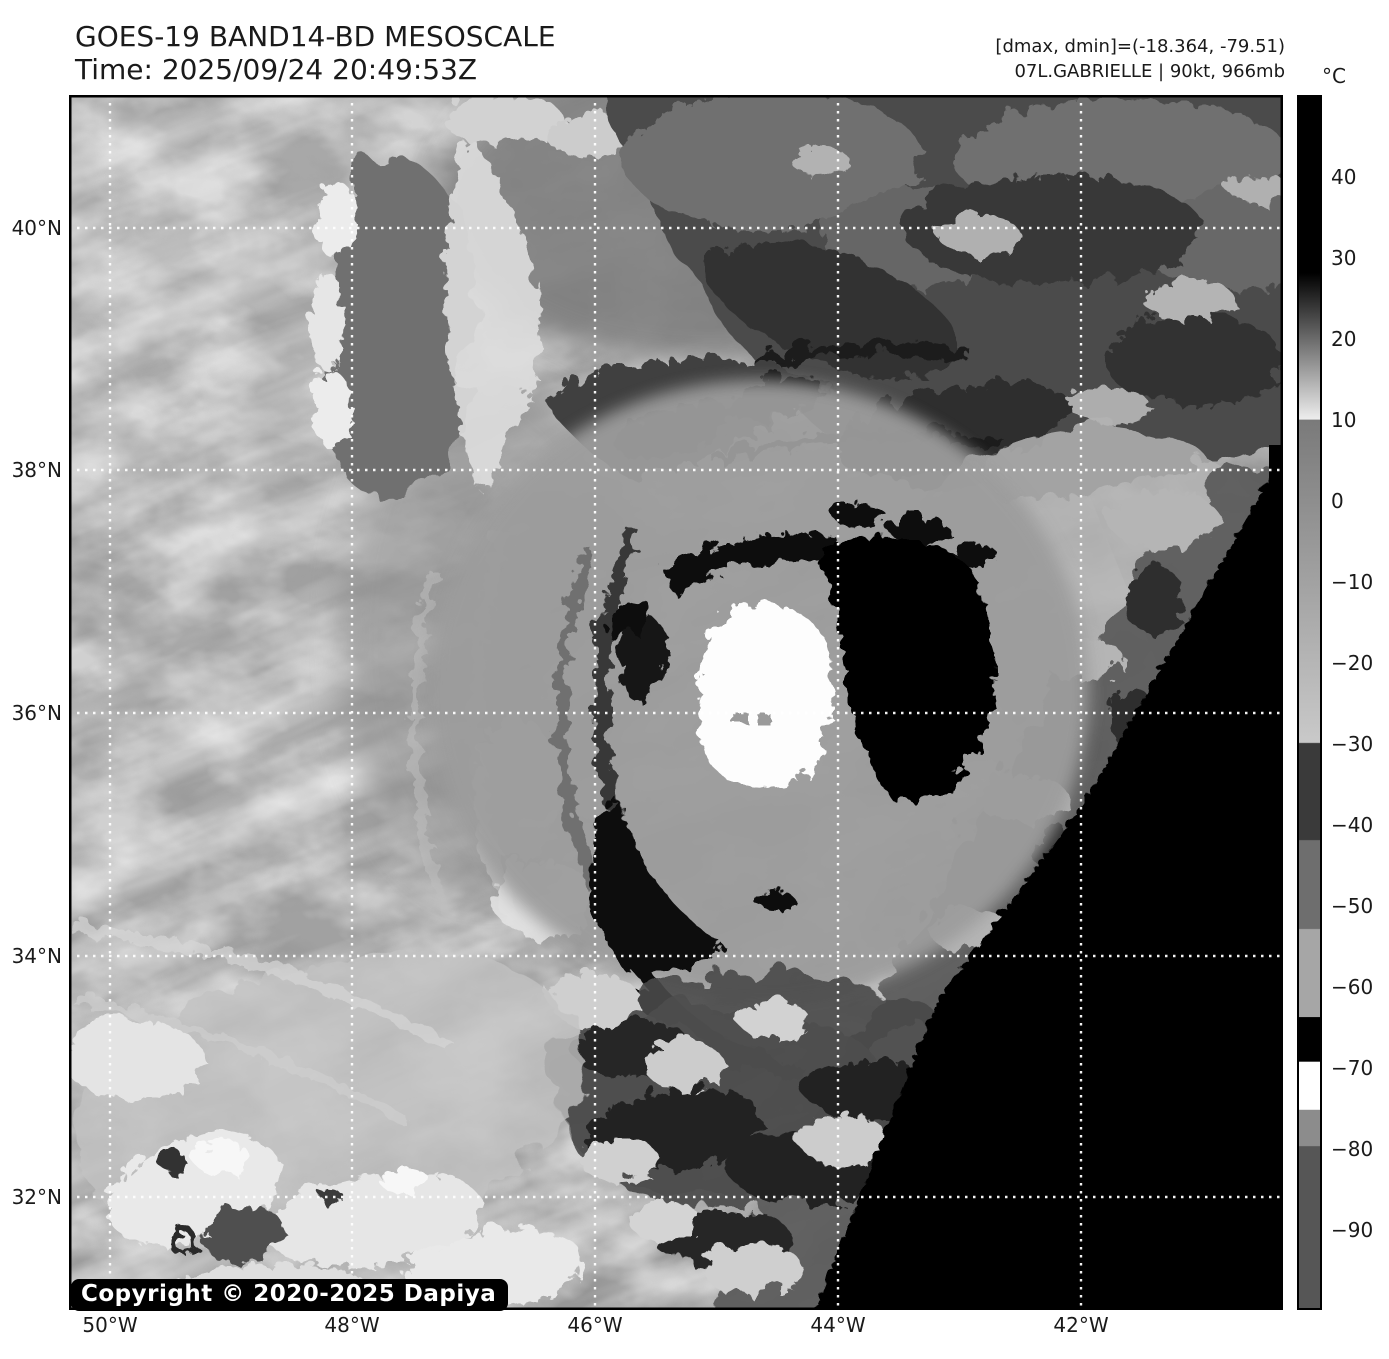 The height and width of the screenshot is (1359, 1389). Describe the element at coordinates (1352, 1230) in the screenshot. I see `colorbar-tick: −90` at that location.